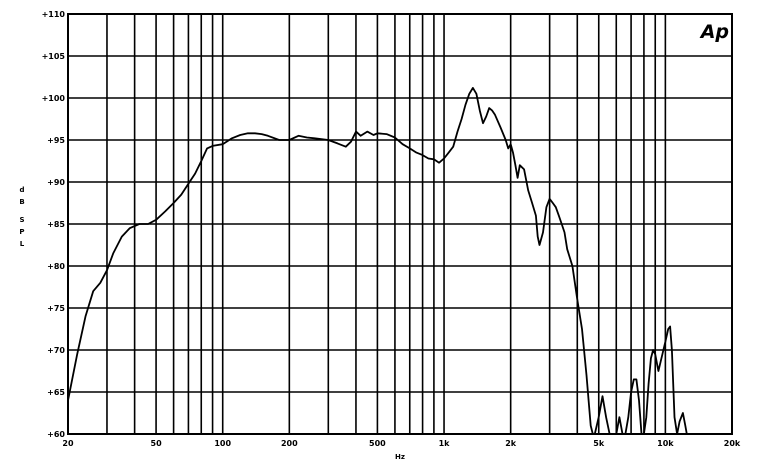 This screenshot has height=471, width=760. Describe the element at coordinates (599, 443) in the screenshot. I see `x-tick-label: 5k` at that location.